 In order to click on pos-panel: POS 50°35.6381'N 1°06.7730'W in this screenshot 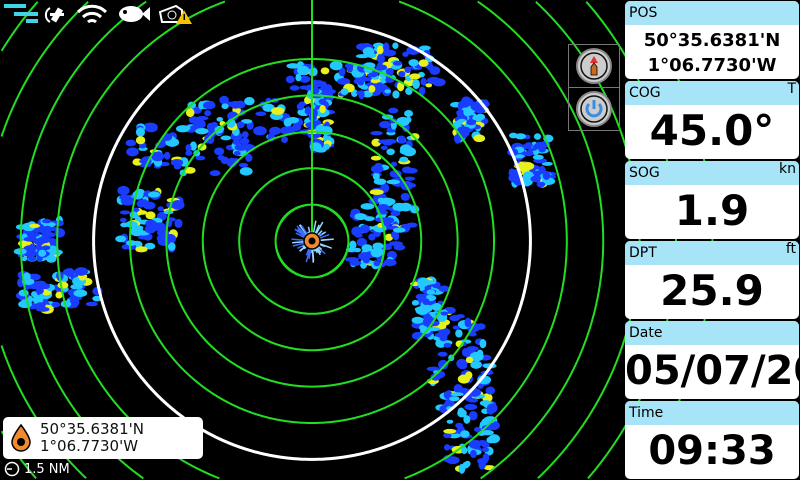, I will do `click(712, 40)`.